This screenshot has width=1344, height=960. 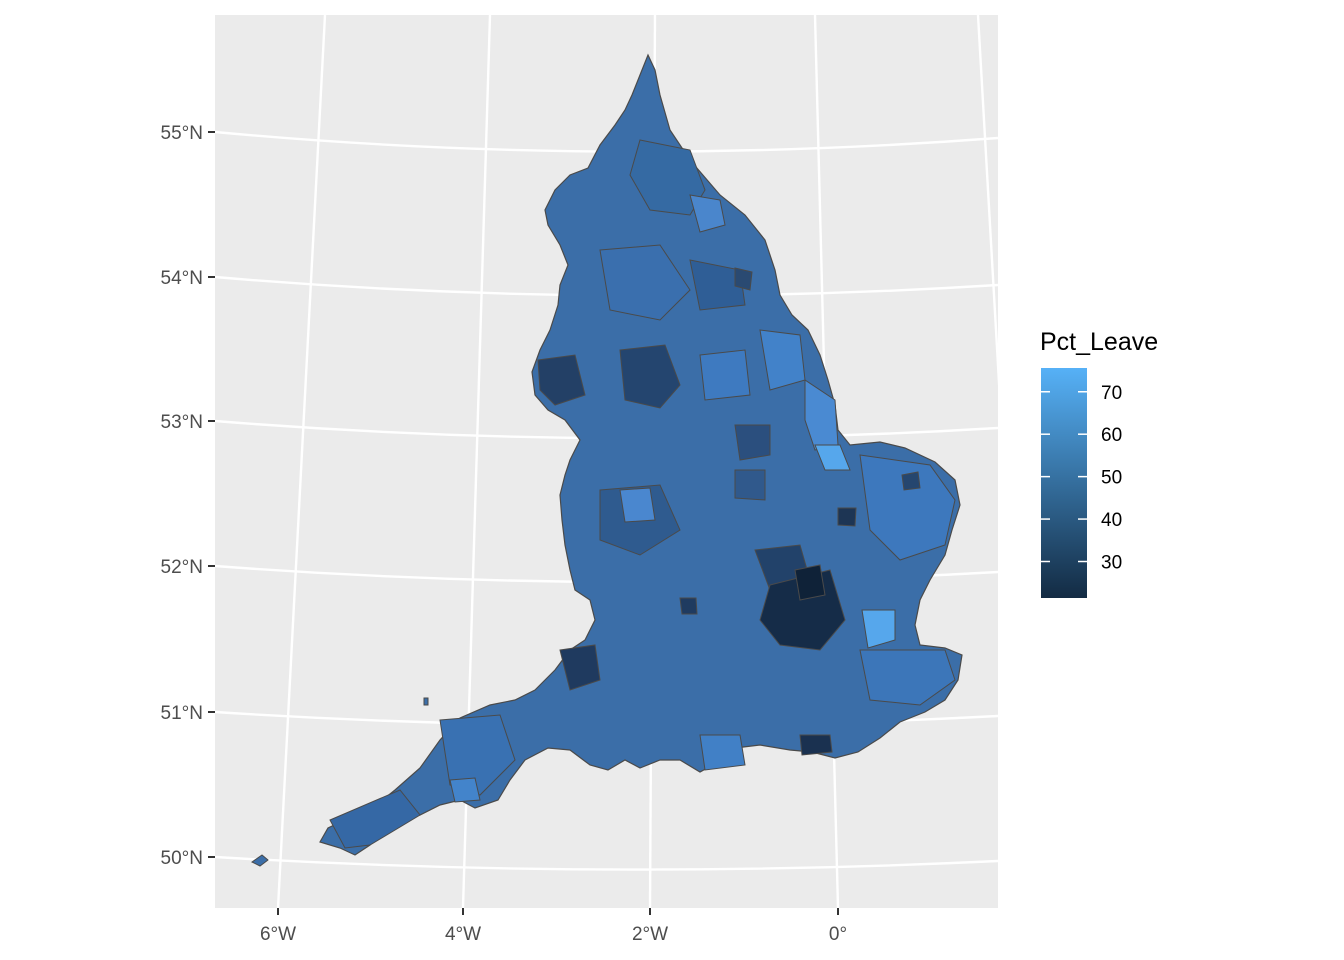 What do you see at coordinates (182, 133) in the screenshot?
I see `y-tick-label: 55°N` at bounding box center [182, 133].